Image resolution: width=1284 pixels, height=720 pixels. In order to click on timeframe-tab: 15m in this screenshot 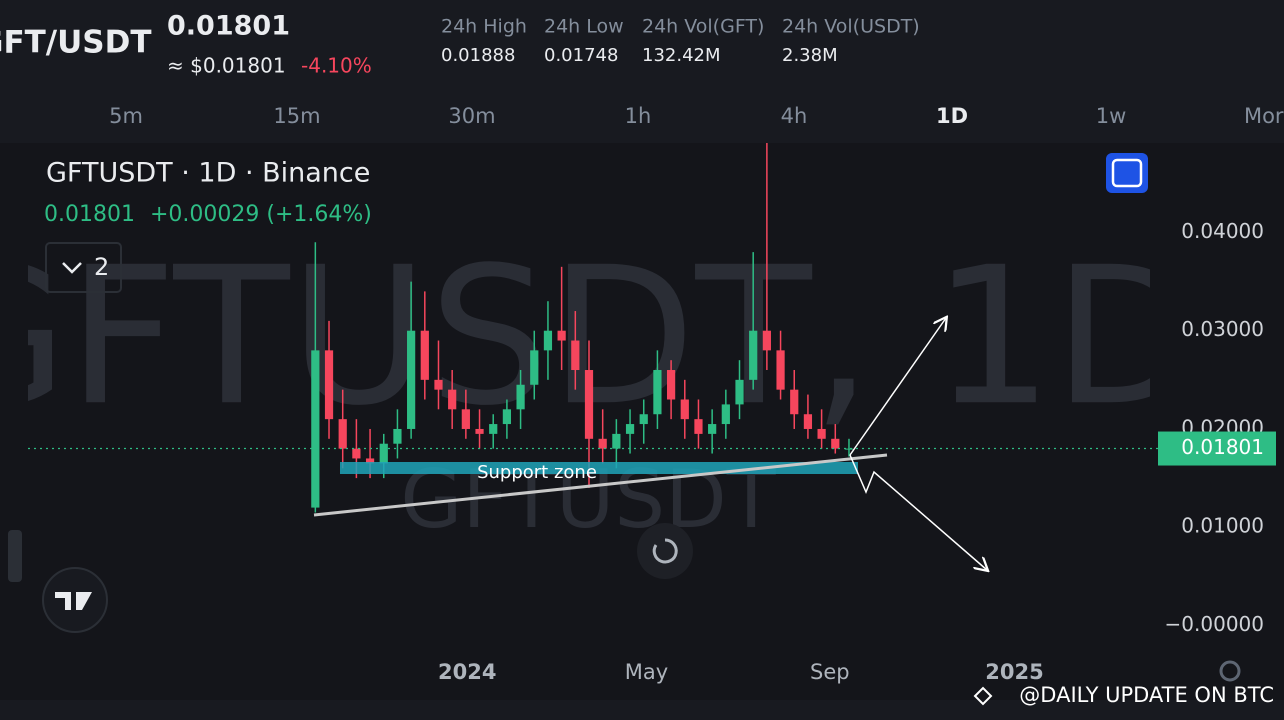, I will do `click(296, 116)`.